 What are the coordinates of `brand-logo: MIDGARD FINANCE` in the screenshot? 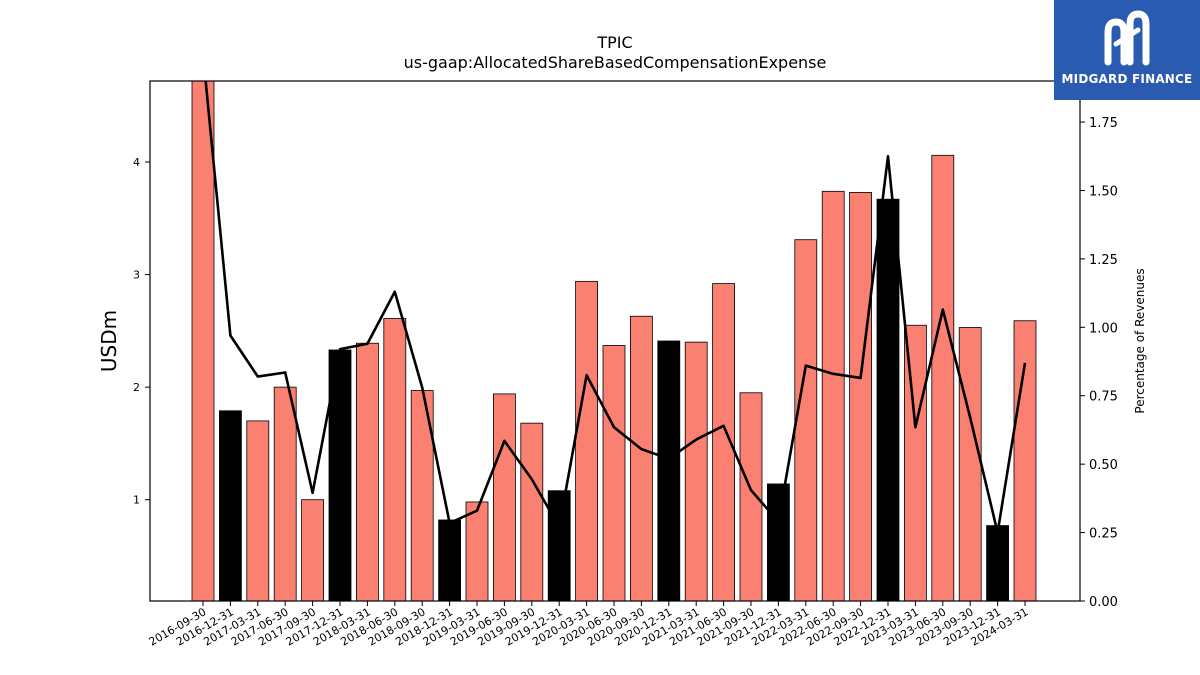 It's located at (1127, 50).